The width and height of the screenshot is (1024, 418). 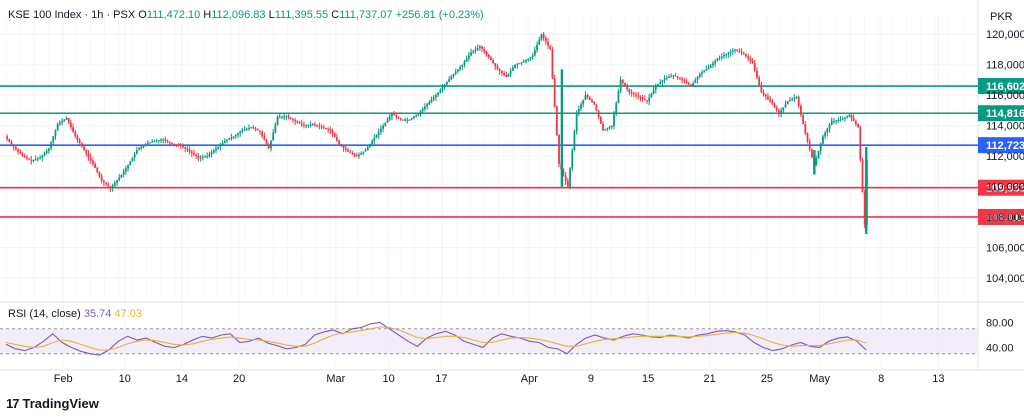 I want to click on close-label: C, so click(x=335, y=15).